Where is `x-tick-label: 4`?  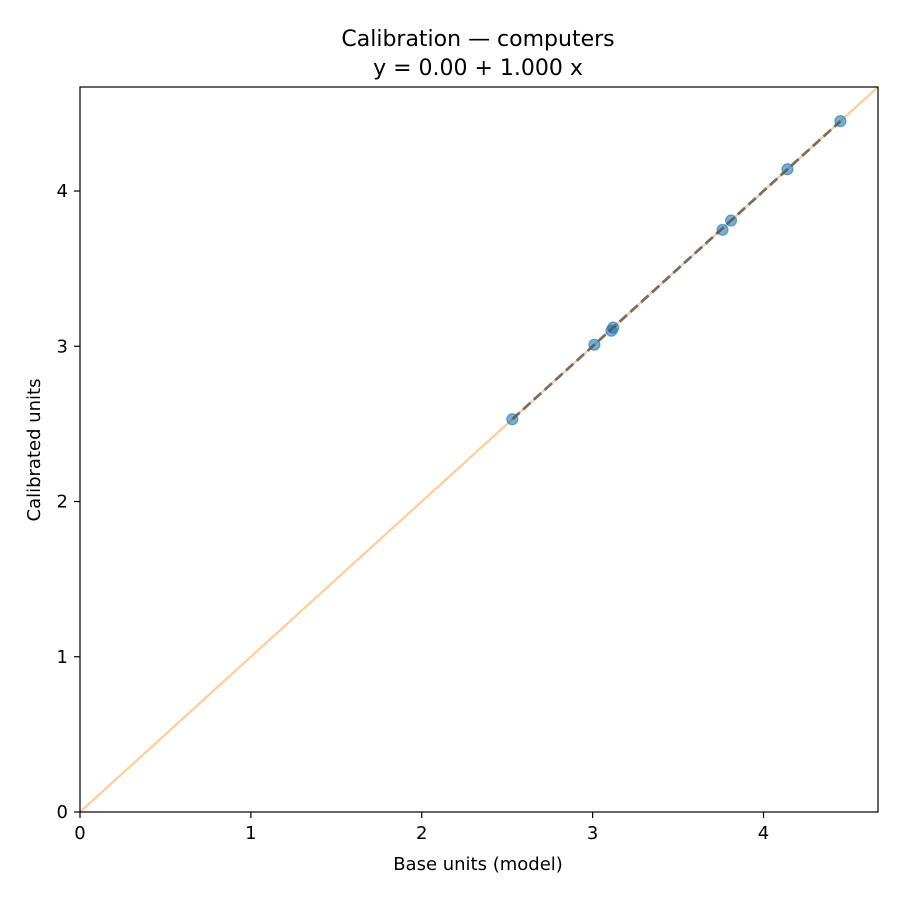
x-tick-label: 4 is located at coordinates (763, 833).